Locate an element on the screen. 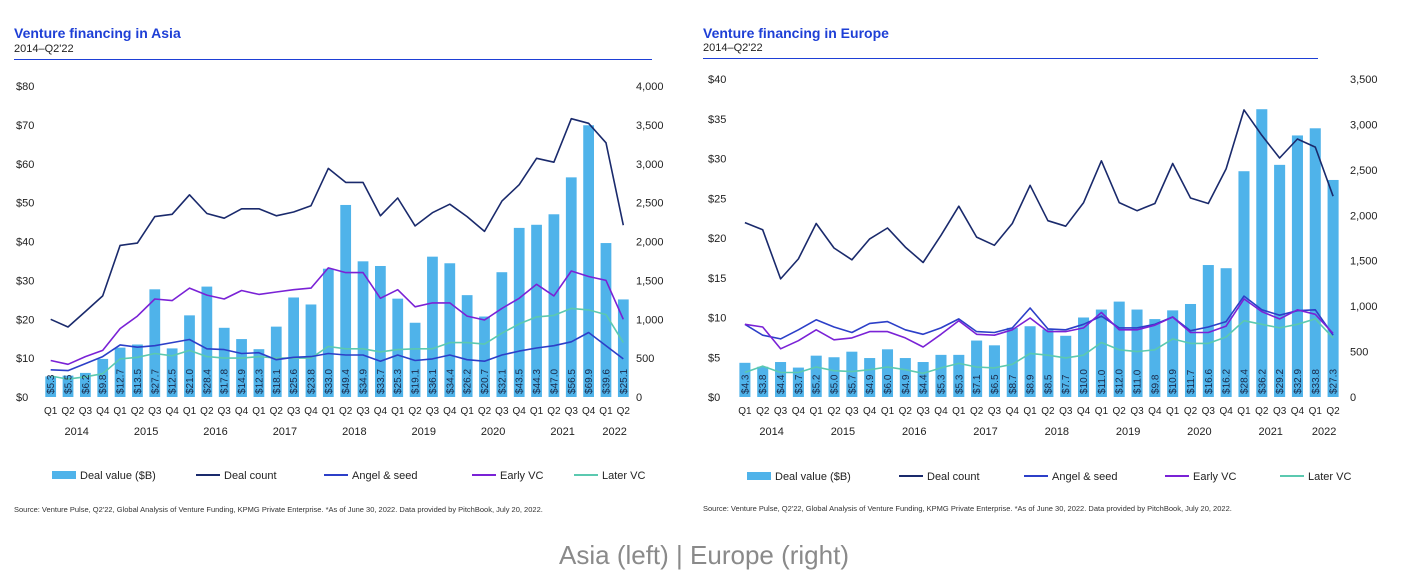  bar-data-label: $8.5 is located at coordinates (1048, 384).